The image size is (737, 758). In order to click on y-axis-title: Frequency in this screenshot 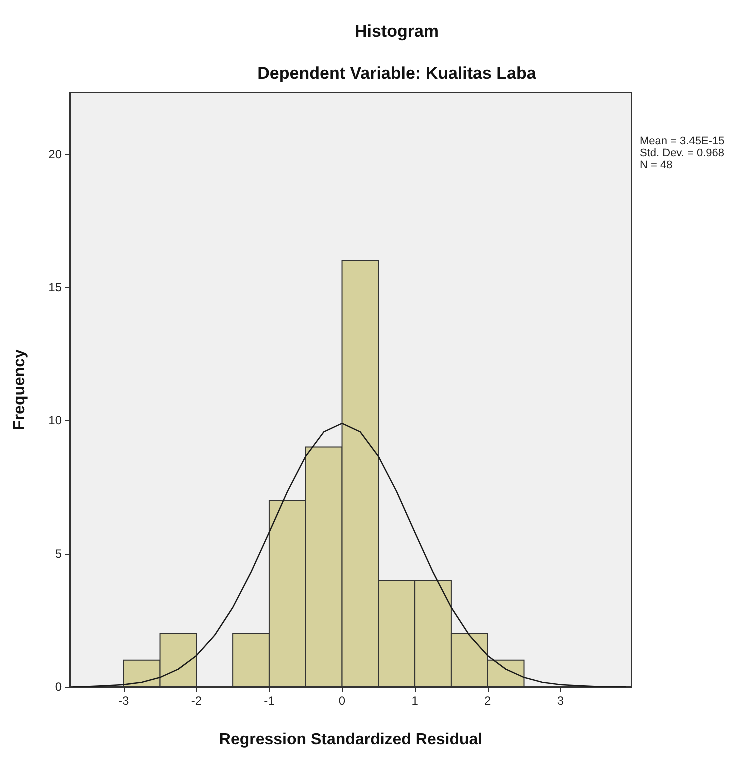, I will do `click(20, 389)`.